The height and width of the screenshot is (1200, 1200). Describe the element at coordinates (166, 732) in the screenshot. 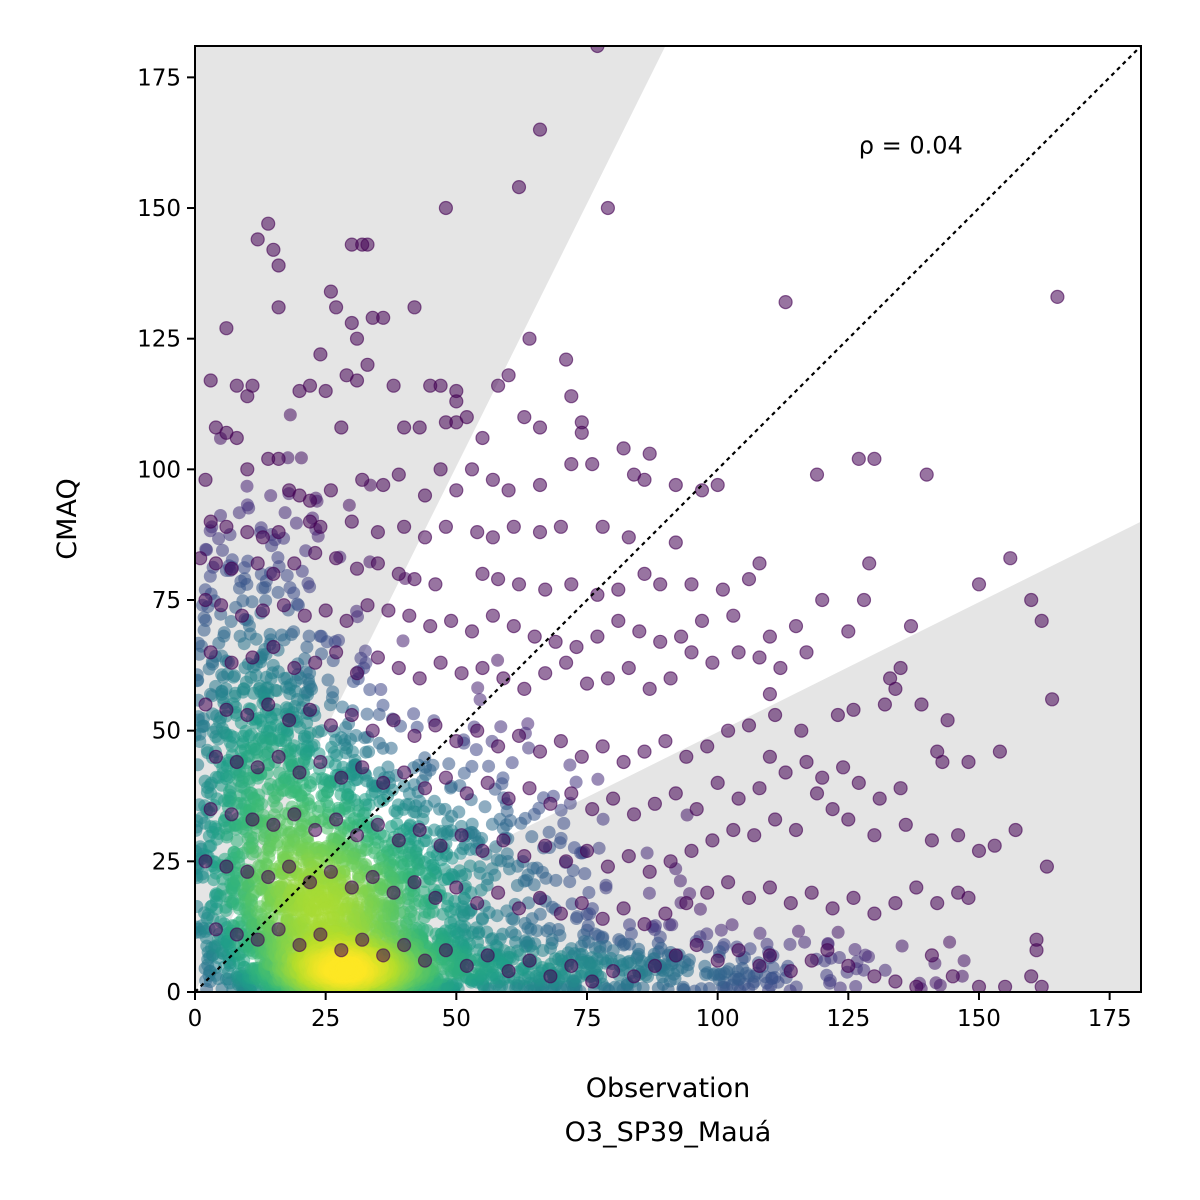

I see `y-tick-label: 50` at that location.